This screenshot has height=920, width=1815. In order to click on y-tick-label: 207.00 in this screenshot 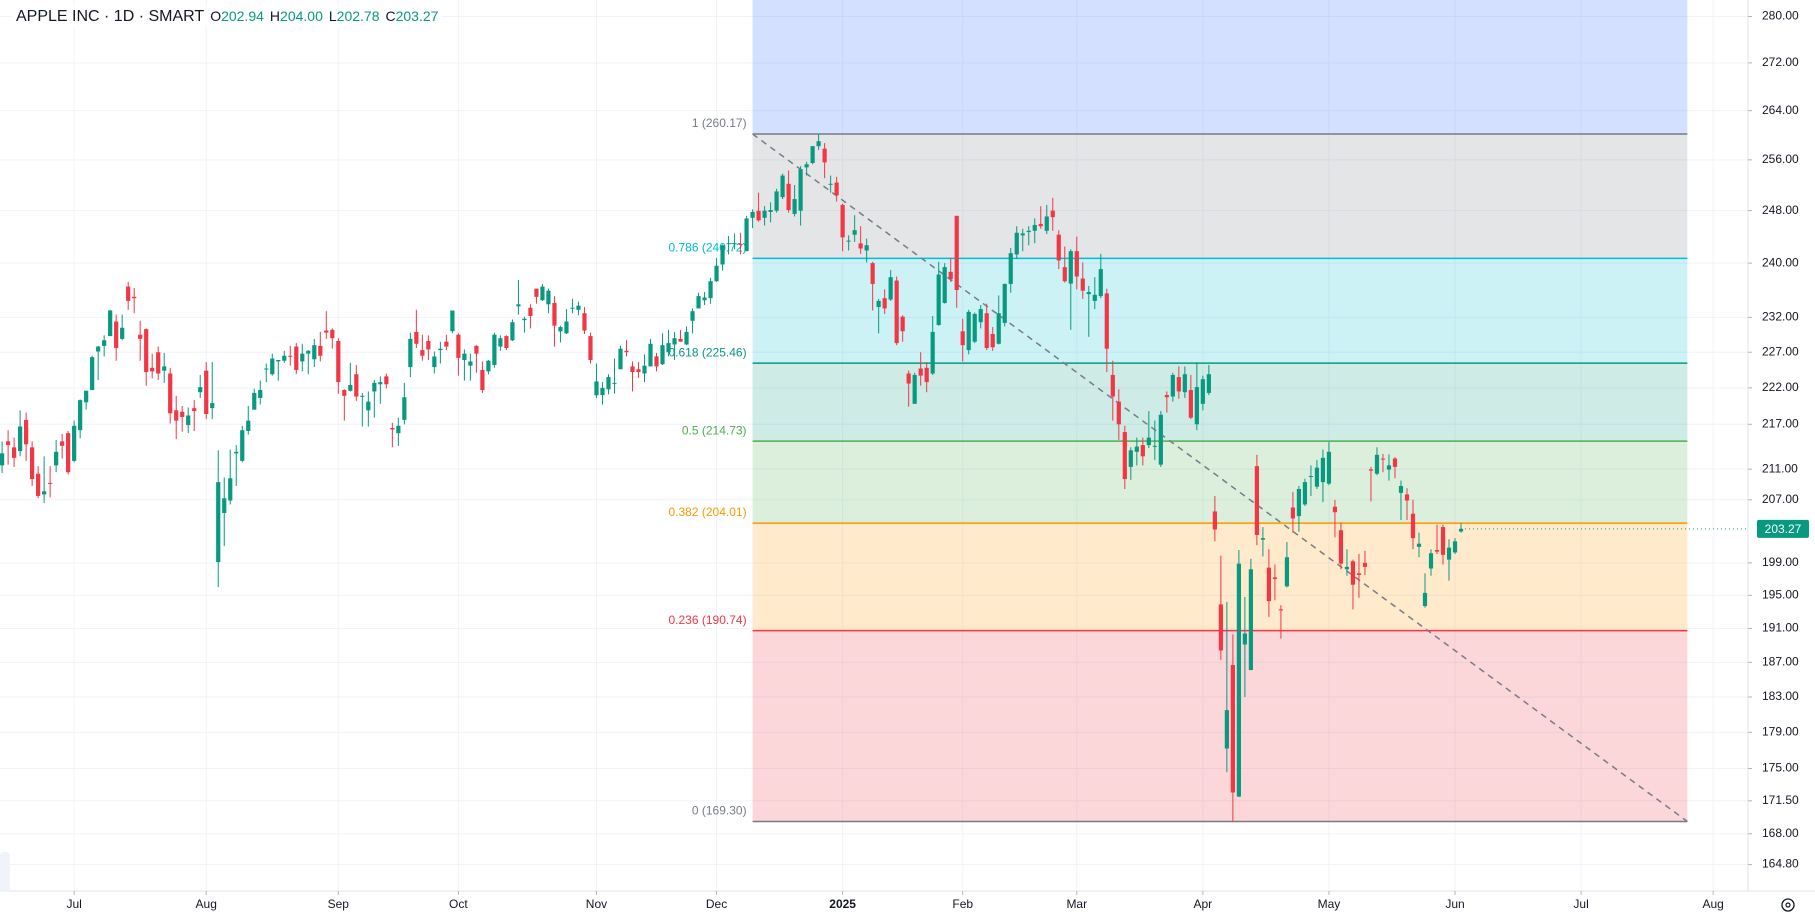, I will do `click(1780, 499)`.